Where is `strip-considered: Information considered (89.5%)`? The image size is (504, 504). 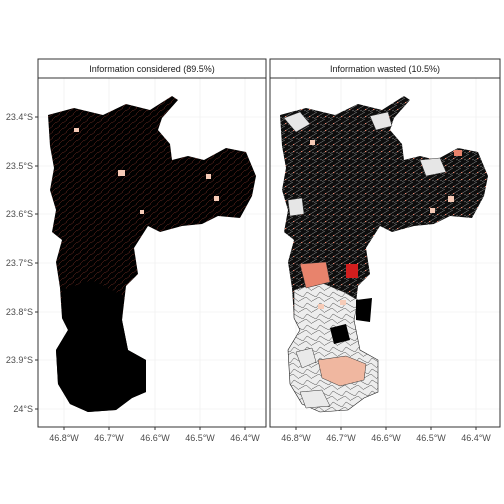
strip-considered: Information considered (89.5%) is located at coordinates (152, 68).